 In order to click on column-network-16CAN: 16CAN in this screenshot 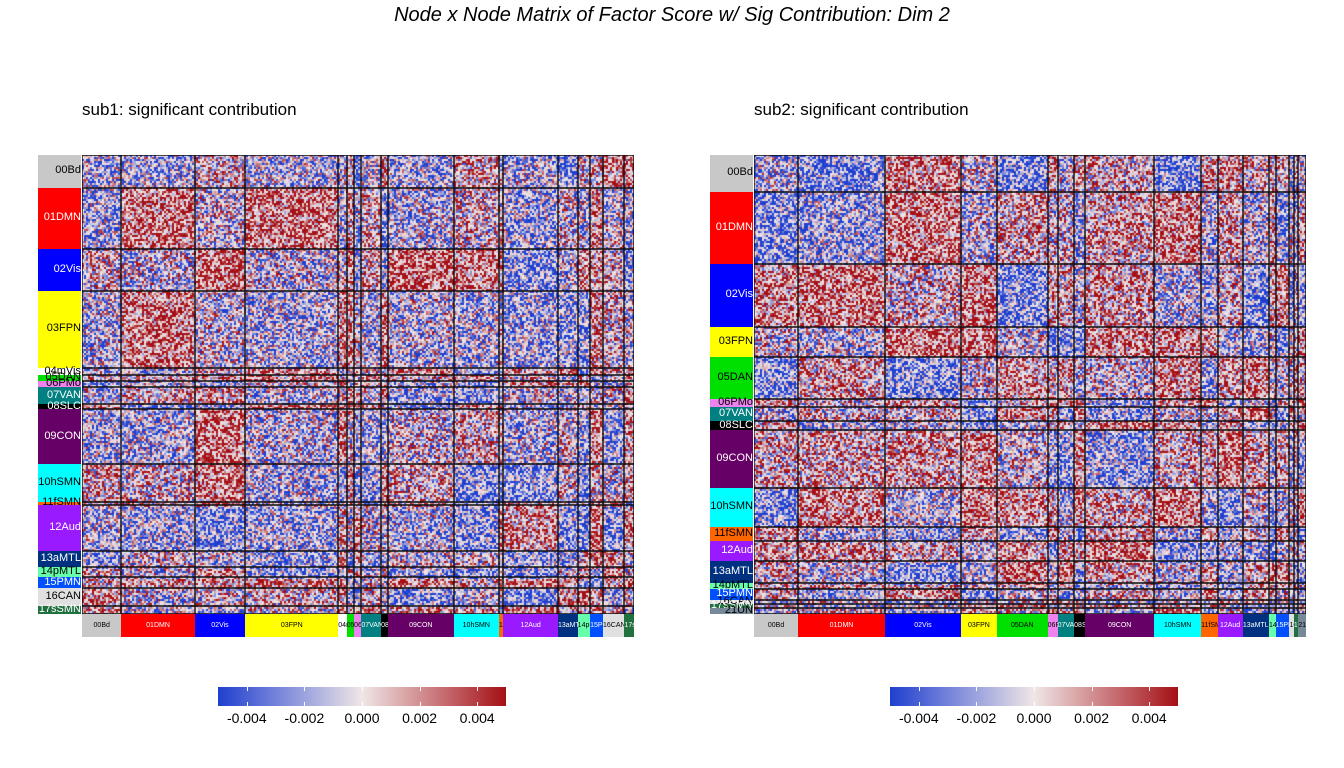, I will do `click(614, 625)`.